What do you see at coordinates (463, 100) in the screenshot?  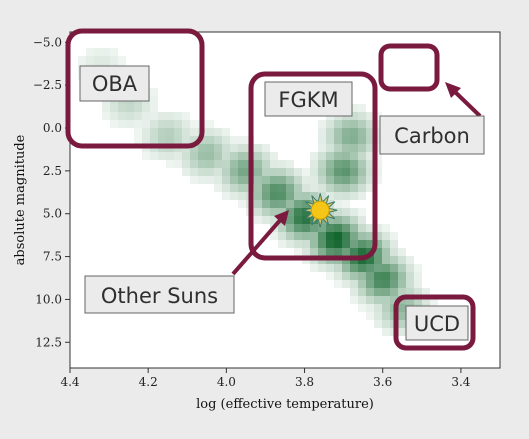 I see `arrow-to-carbon` at bounding box center [463, 100].